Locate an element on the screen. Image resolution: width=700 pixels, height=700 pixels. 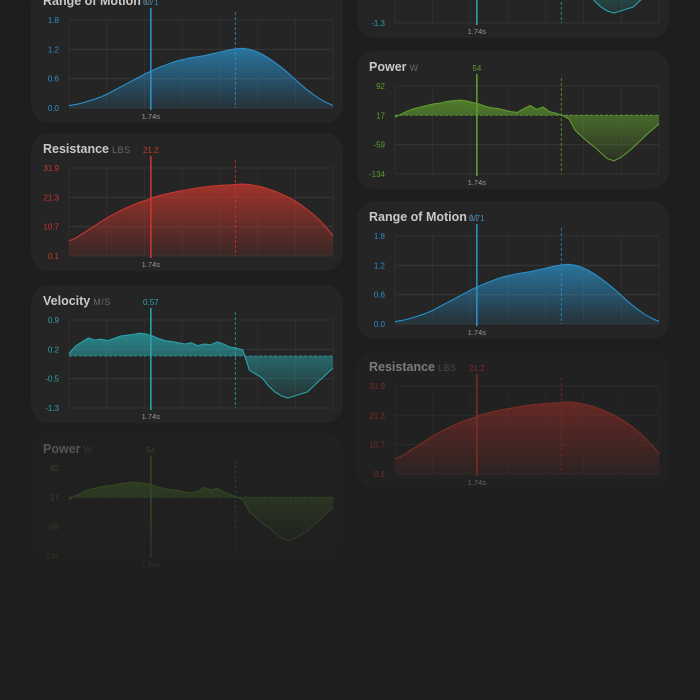
left-rom-card: Range of Motion M 1.8 1.2 0.6 0.0 0.71 1.74s is located at coordinates (187, 61).